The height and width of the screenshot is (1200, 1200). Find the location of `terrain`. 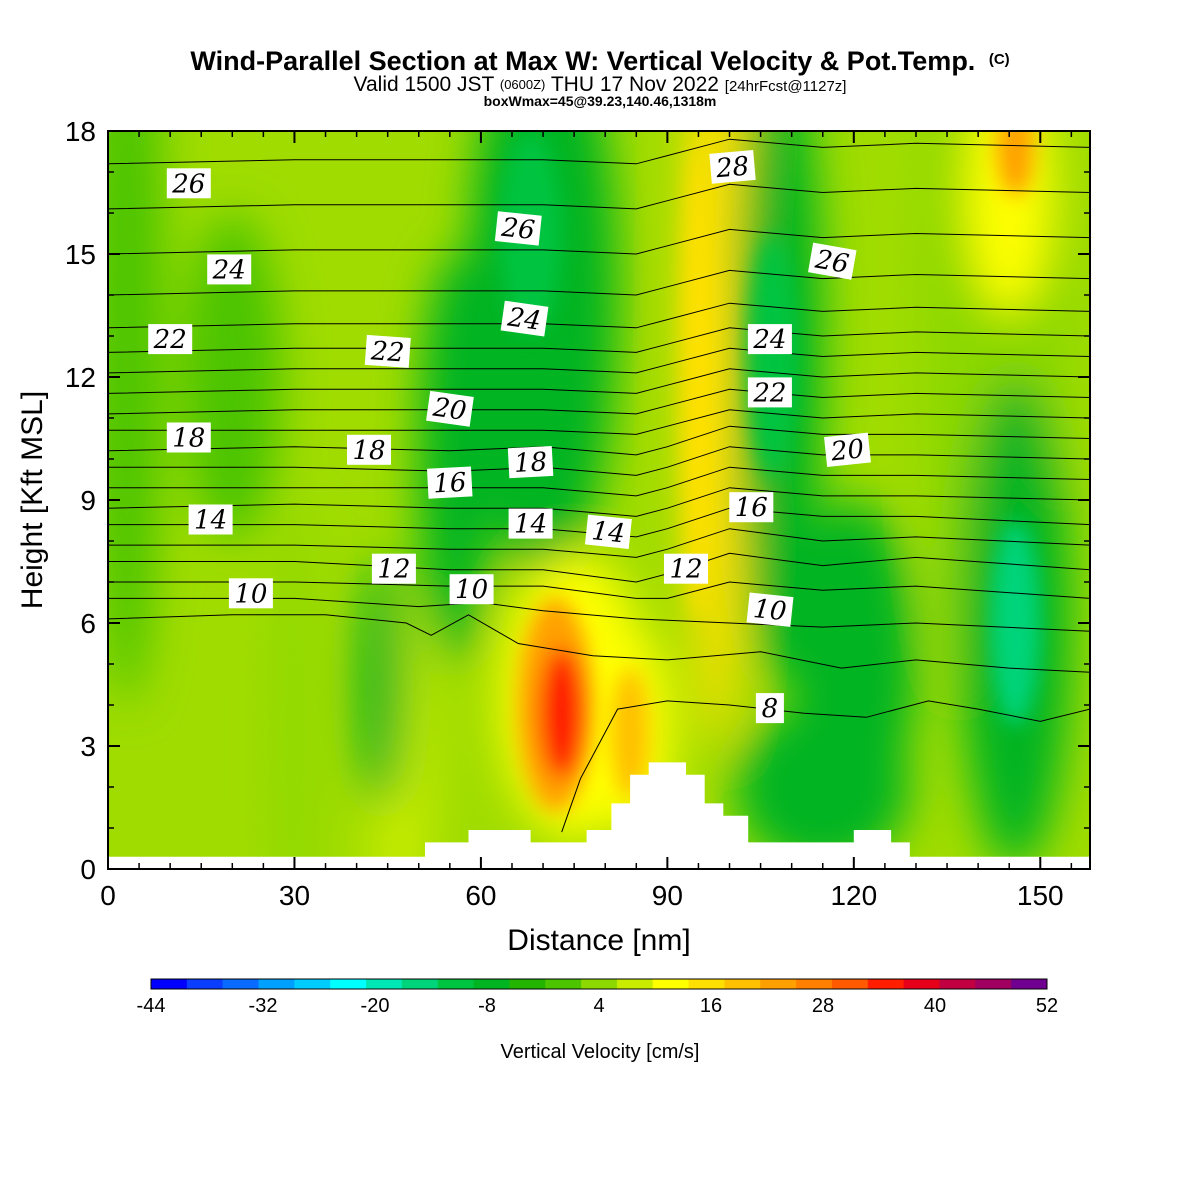

terrain is located at coordinates (599, 815).